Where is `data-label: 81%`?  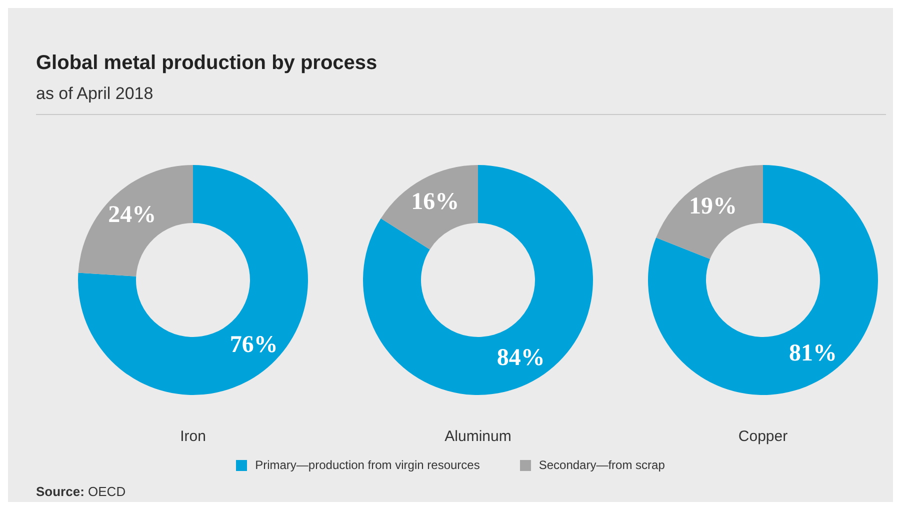
data-label: 81% is located at coordinates (813, 353).